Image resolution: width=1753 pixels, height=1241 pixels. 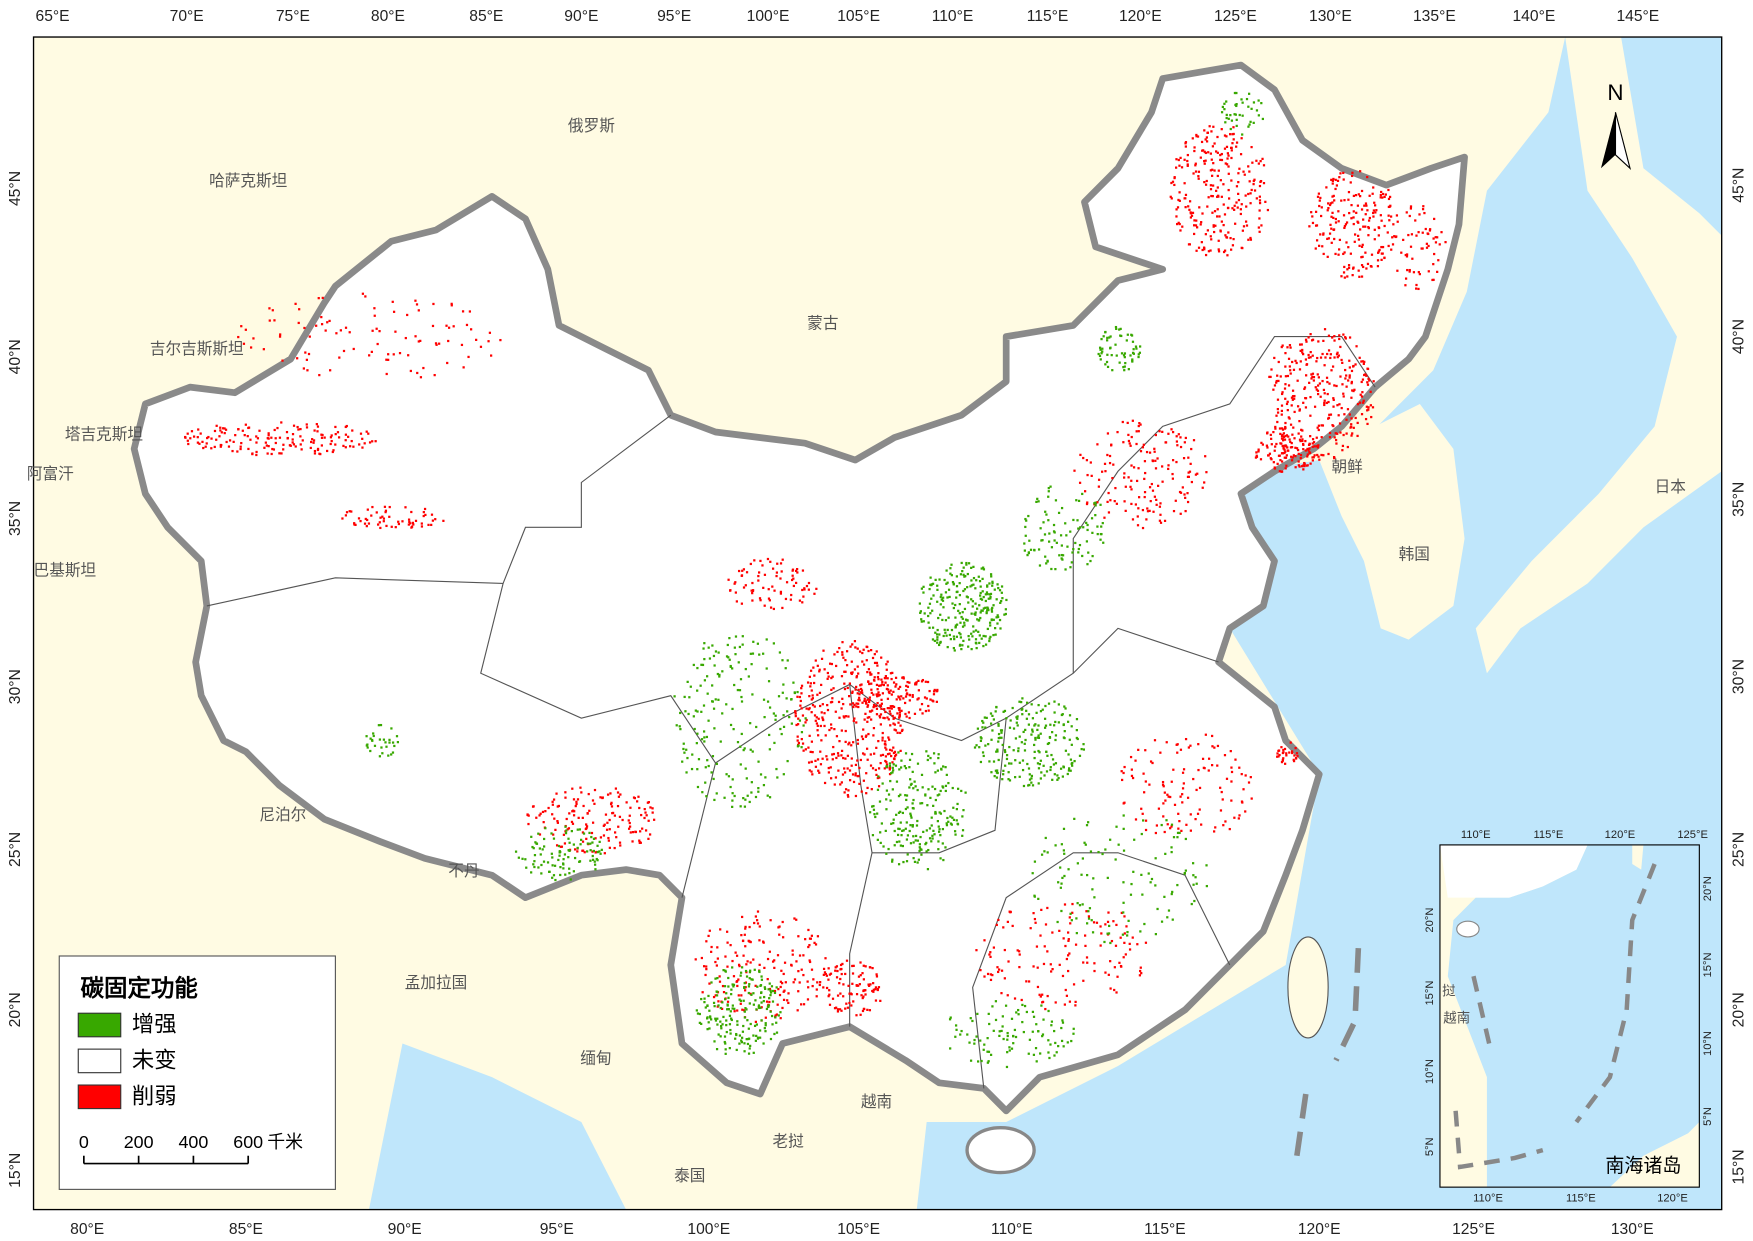 What do you see at coordinates (154, 1023) in the screenshot?
I see `legend-label: 增强` at bounding box center [154, 1023].